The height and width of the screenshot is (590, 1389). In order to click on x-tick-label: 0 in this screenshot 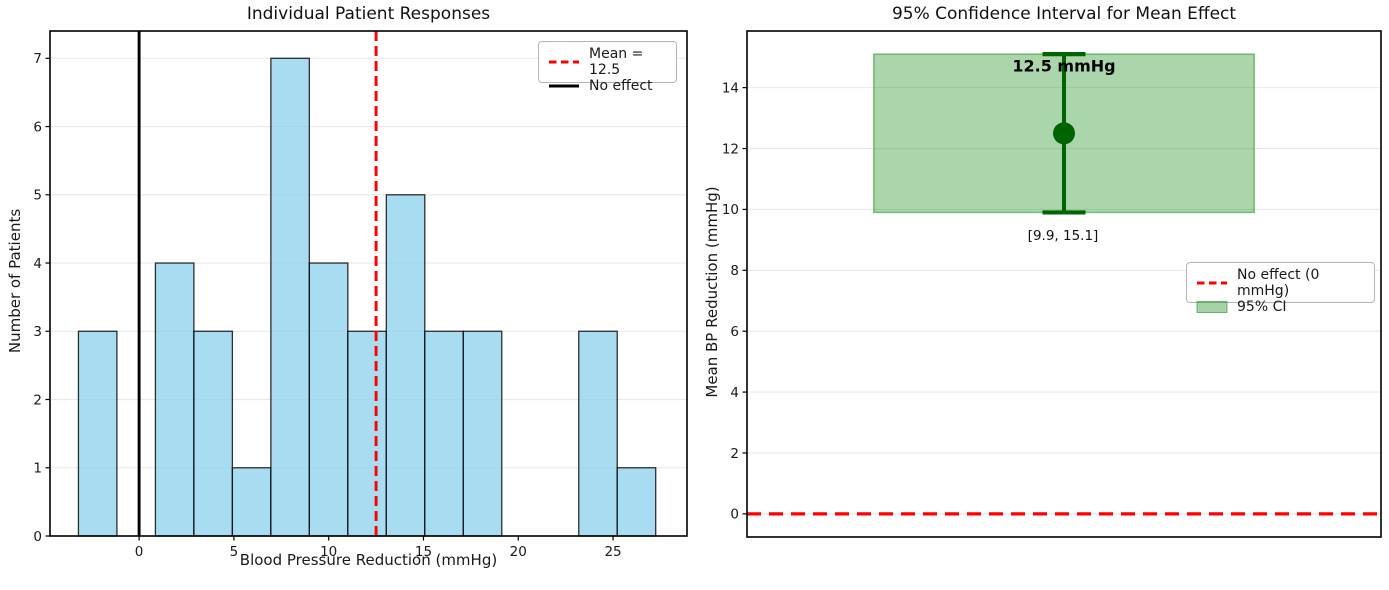, I will do `click(139, 552)`.